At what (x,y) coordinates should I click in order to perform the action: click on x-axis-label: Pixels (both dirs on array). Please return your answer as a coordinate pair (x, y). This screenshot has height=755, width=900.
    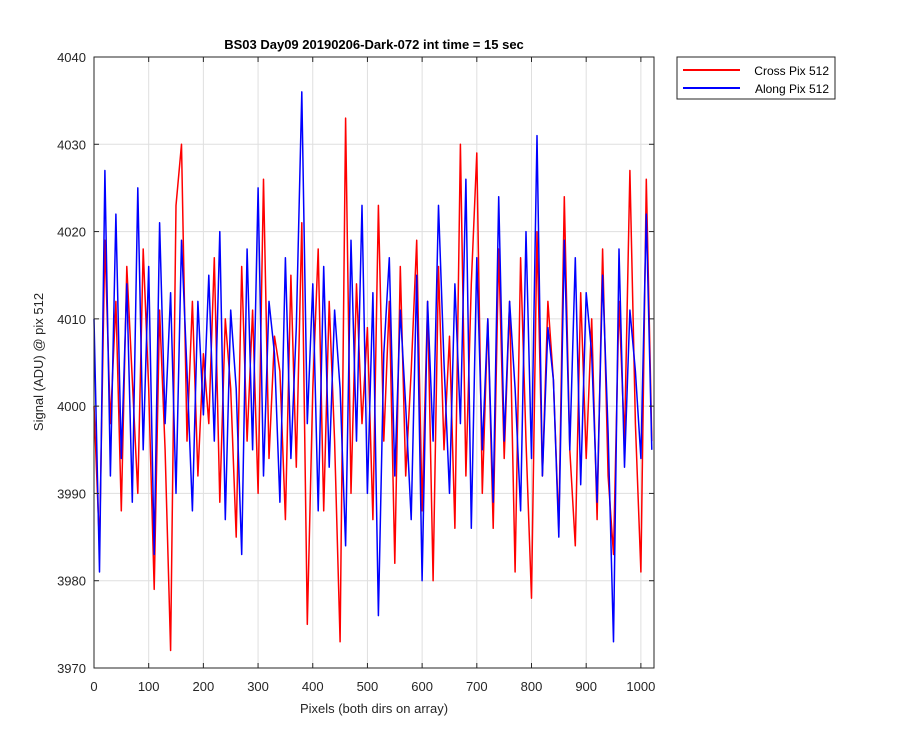
    Looking at the image, I should click on (374, 708).